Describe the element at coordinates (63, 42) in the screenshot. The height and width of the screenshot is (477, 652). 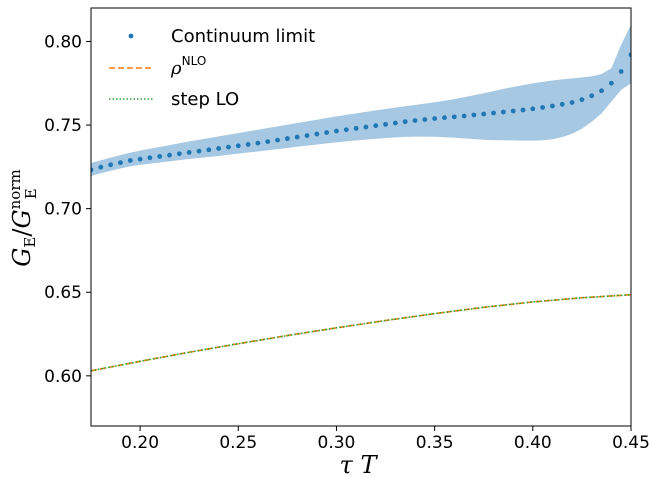
I see `y-tick-label: 0.80` at that location.